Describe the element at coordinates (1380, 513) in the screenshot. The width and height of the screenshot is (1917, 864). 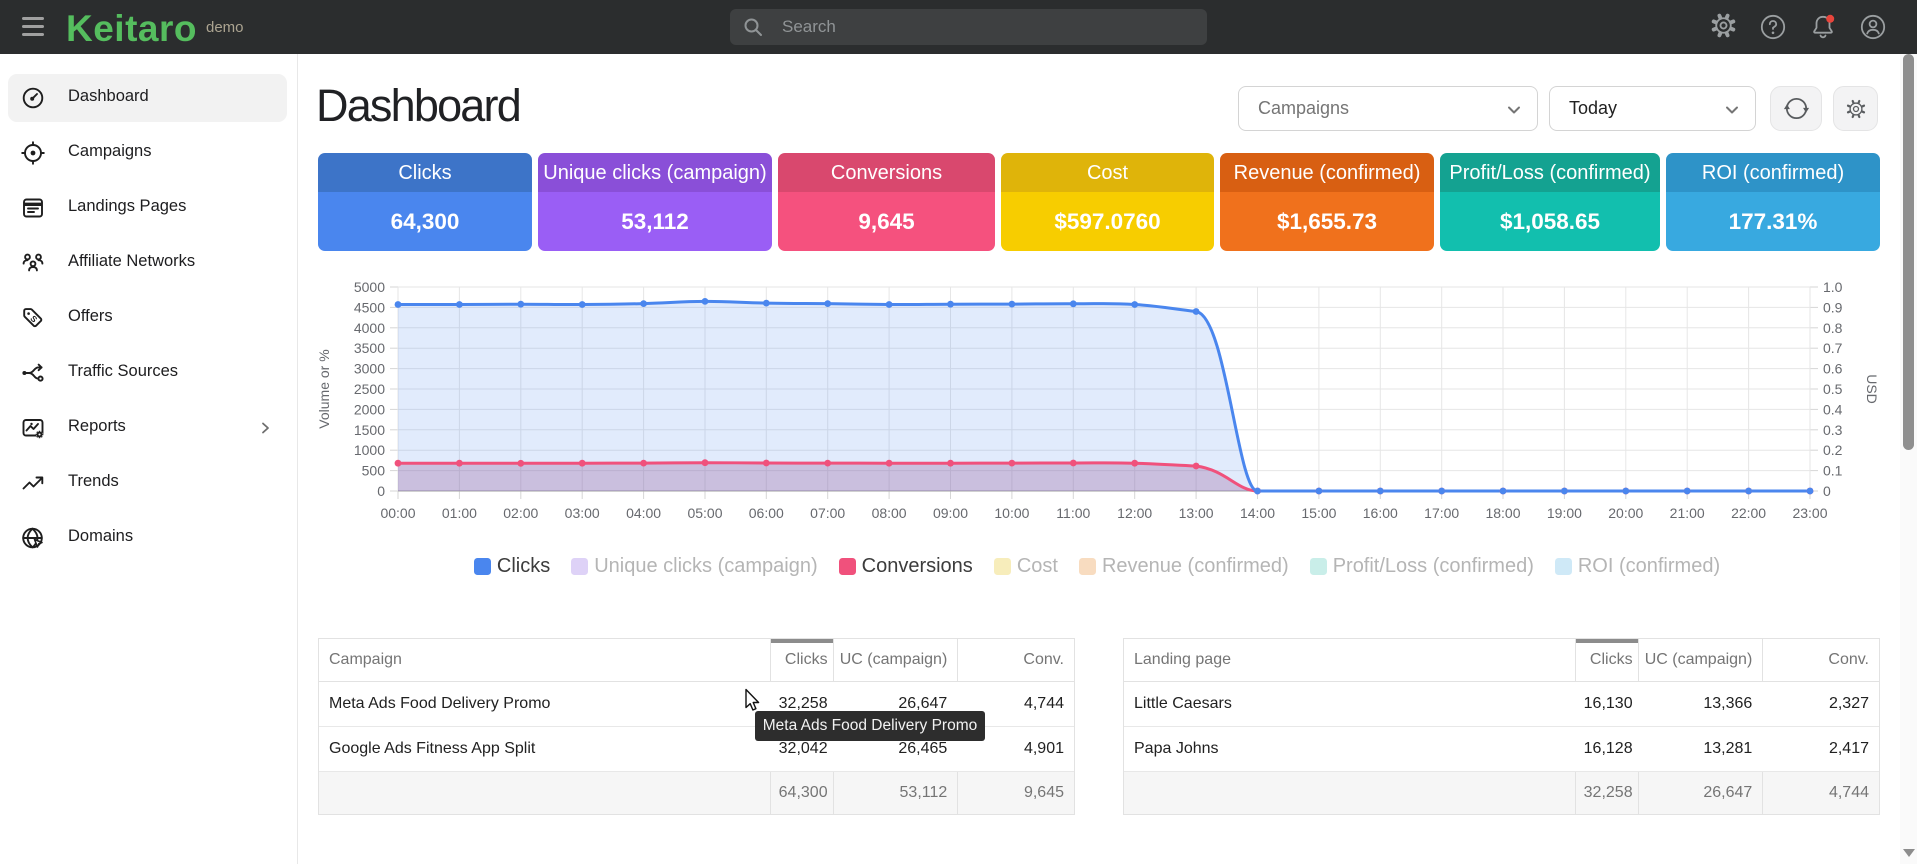
I see `svg-text: 16:00` at that location.